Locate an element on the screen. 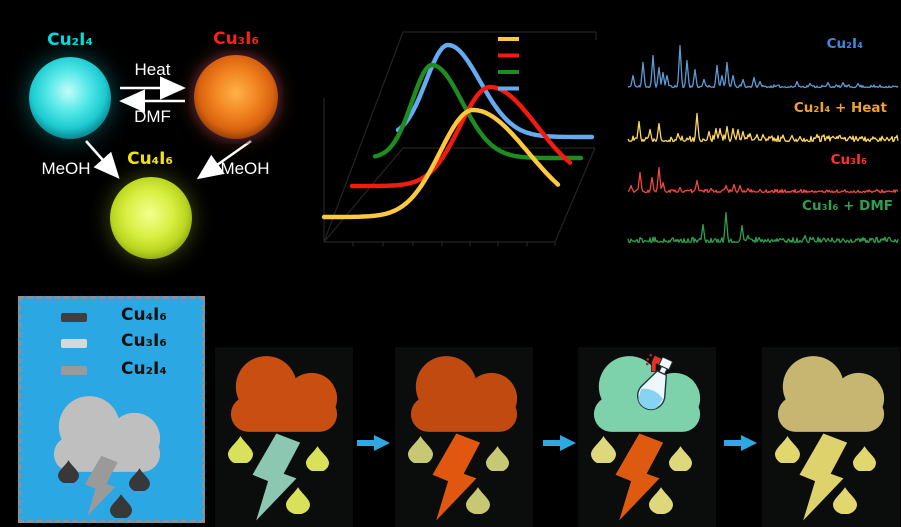 This screenshot has width=901, height=527. weather-legend-panel: Cu₄I₆ Cu₃I₆ Cu₂I₄ is located at coordinates (111, 409).